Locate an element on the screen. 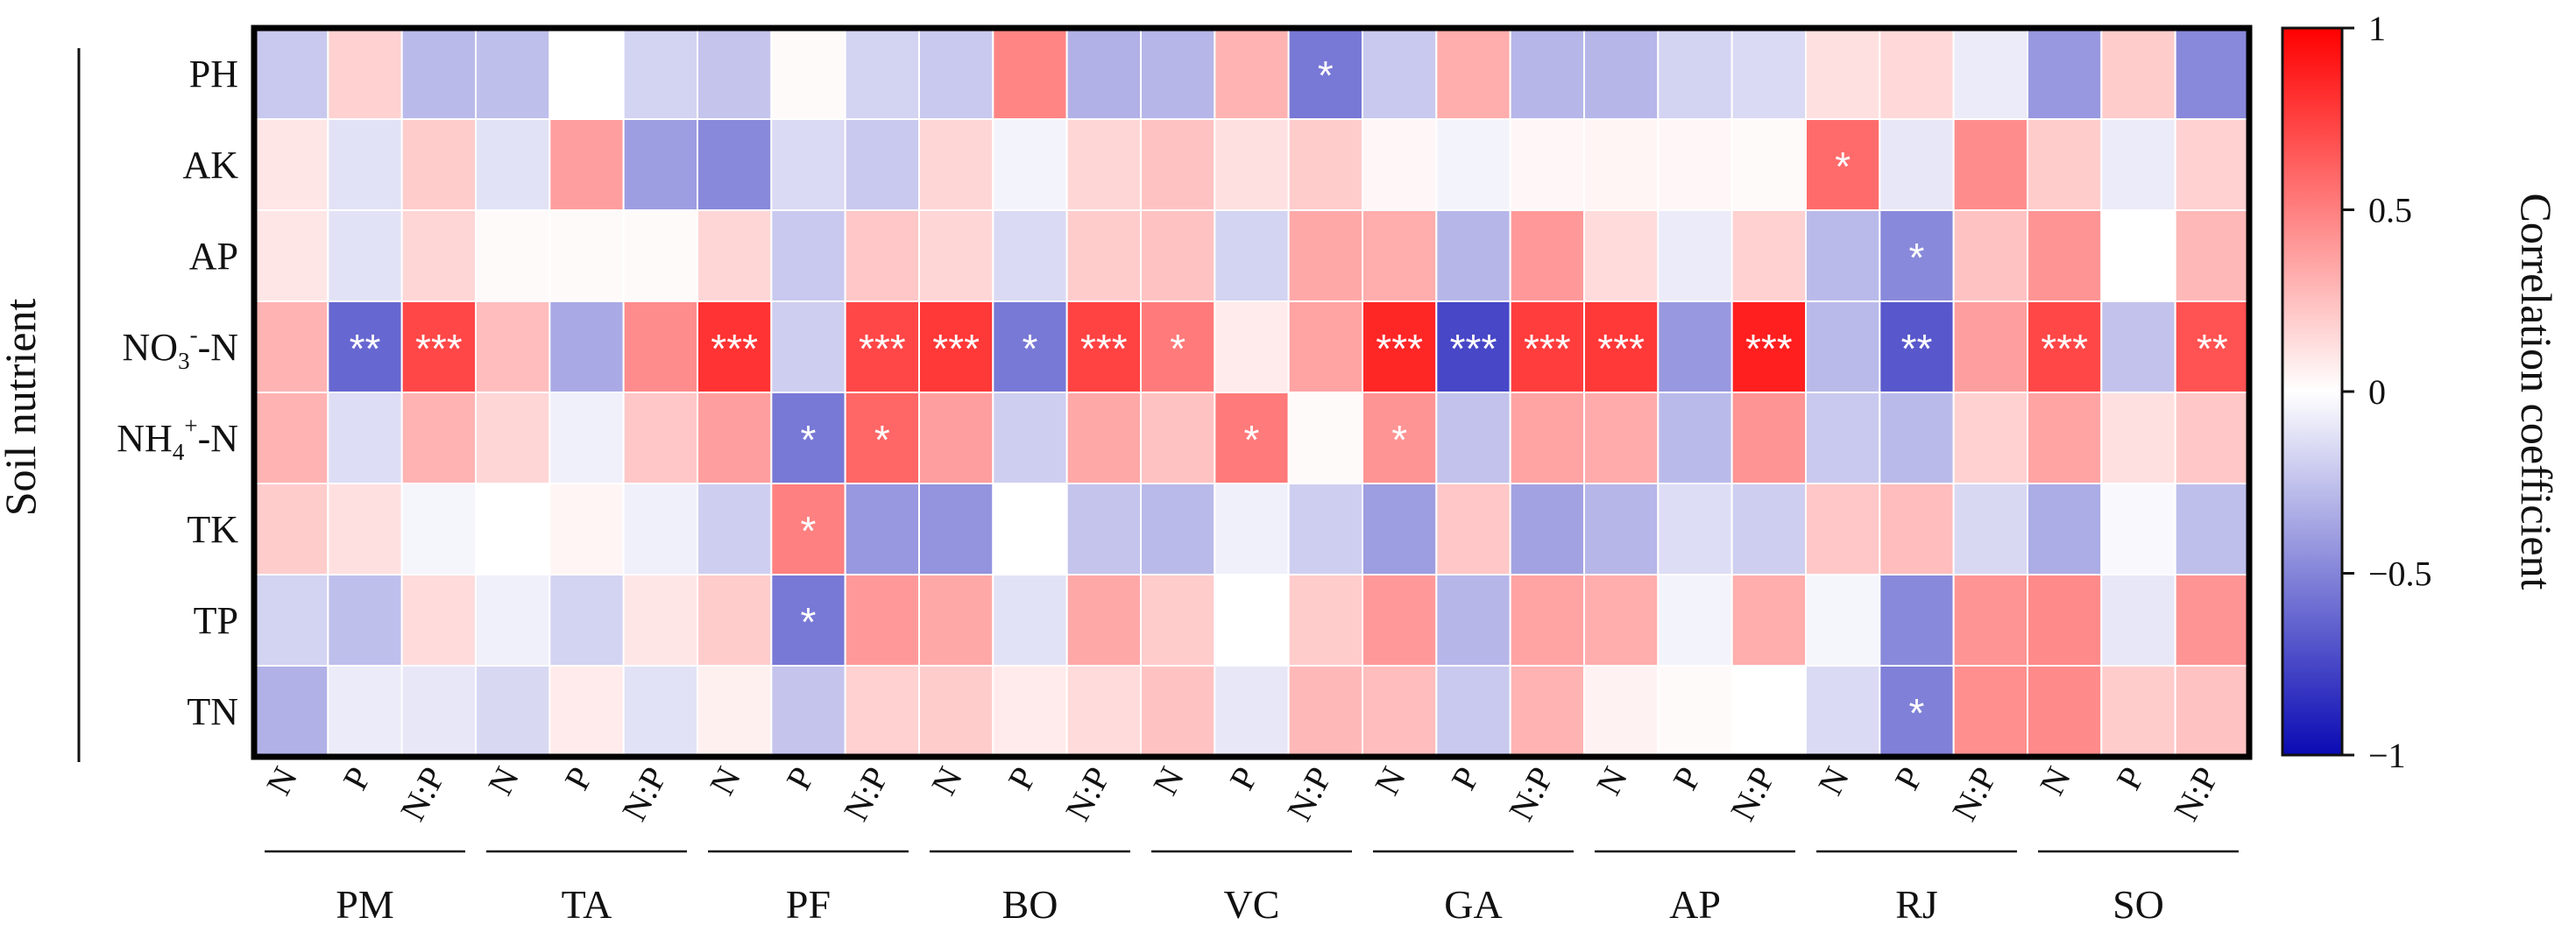  group-label: PF is located at coordinates (808, 905).